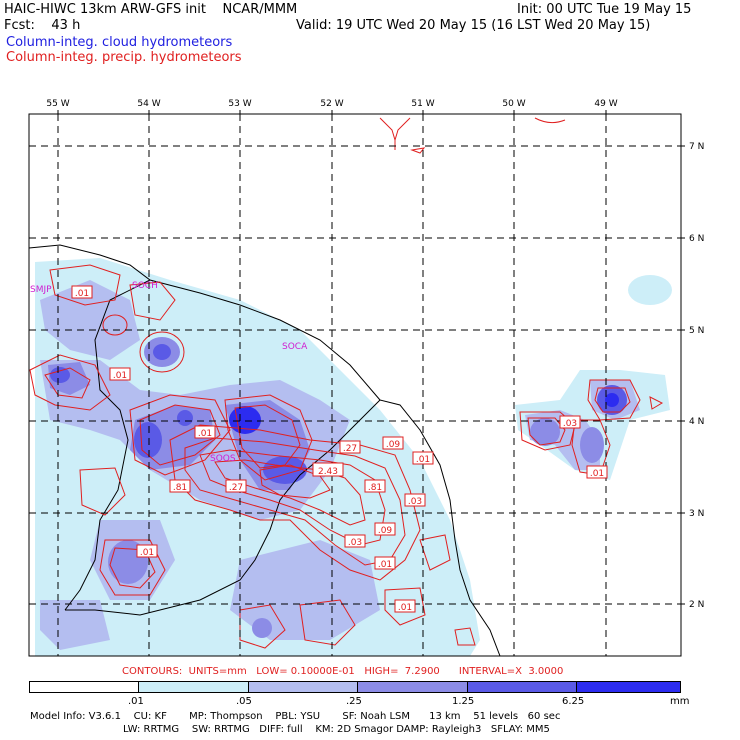 The height and width of the screenshot is (740, 740). Describe the element at coordinates (119, 42) in the screenshot. I see `legend-cloud: Column-integ. cloud hydrometeors` at that location.